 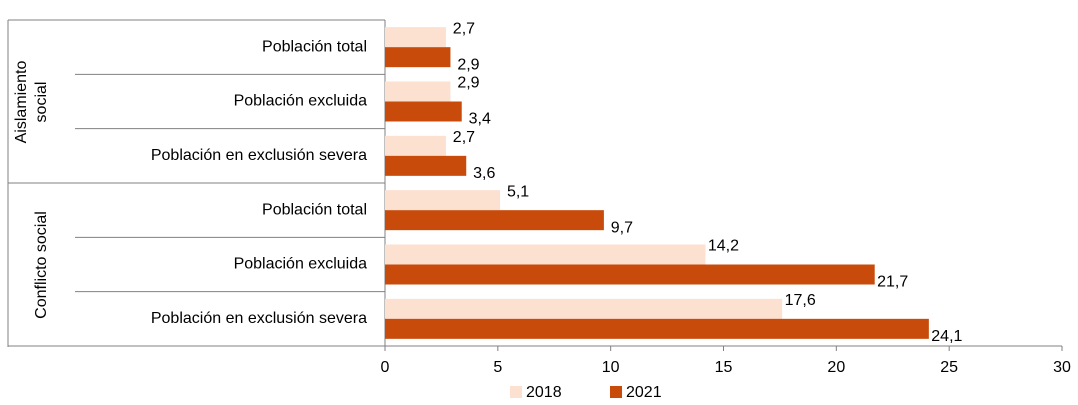 I want to click on value-label: 9,7, so click(x=622, y=227).